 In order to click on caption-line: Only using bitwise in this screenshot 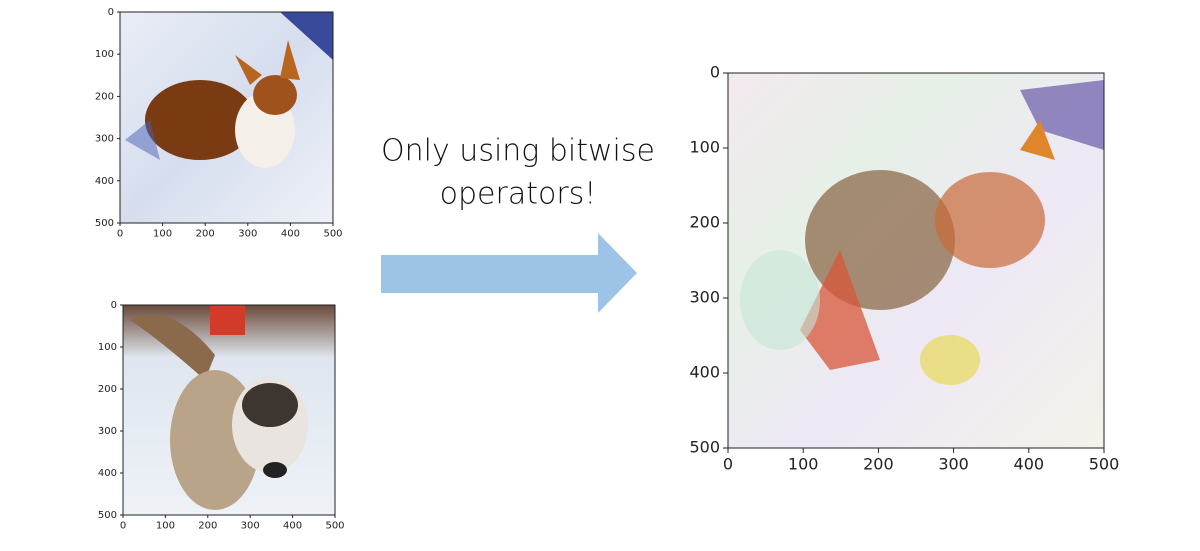, I will do `click(518, 151)`.